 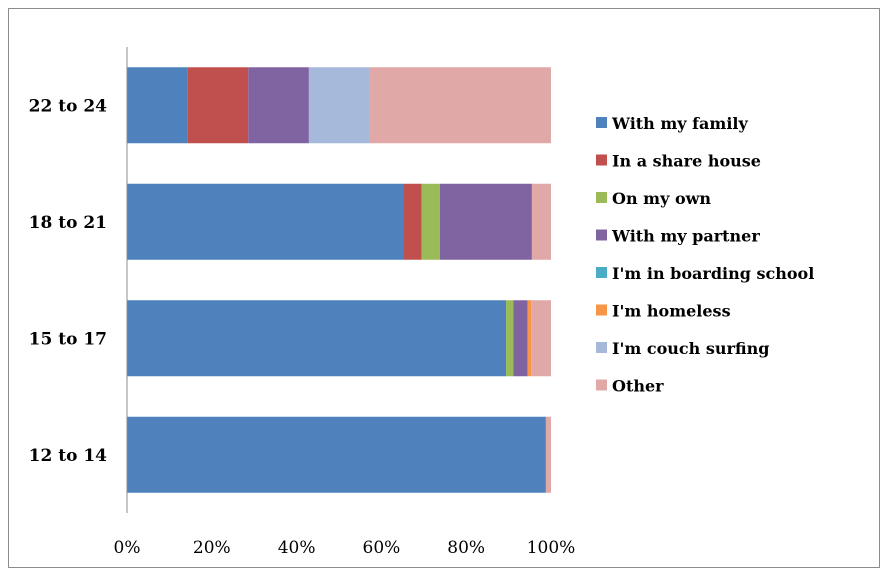 What do you see at coordinates (68, 281) in the screenshot?
I see `category-labels: 22 to 24 18 to 21 15 to 17 12 to 14` at bounding box center [68, 281].